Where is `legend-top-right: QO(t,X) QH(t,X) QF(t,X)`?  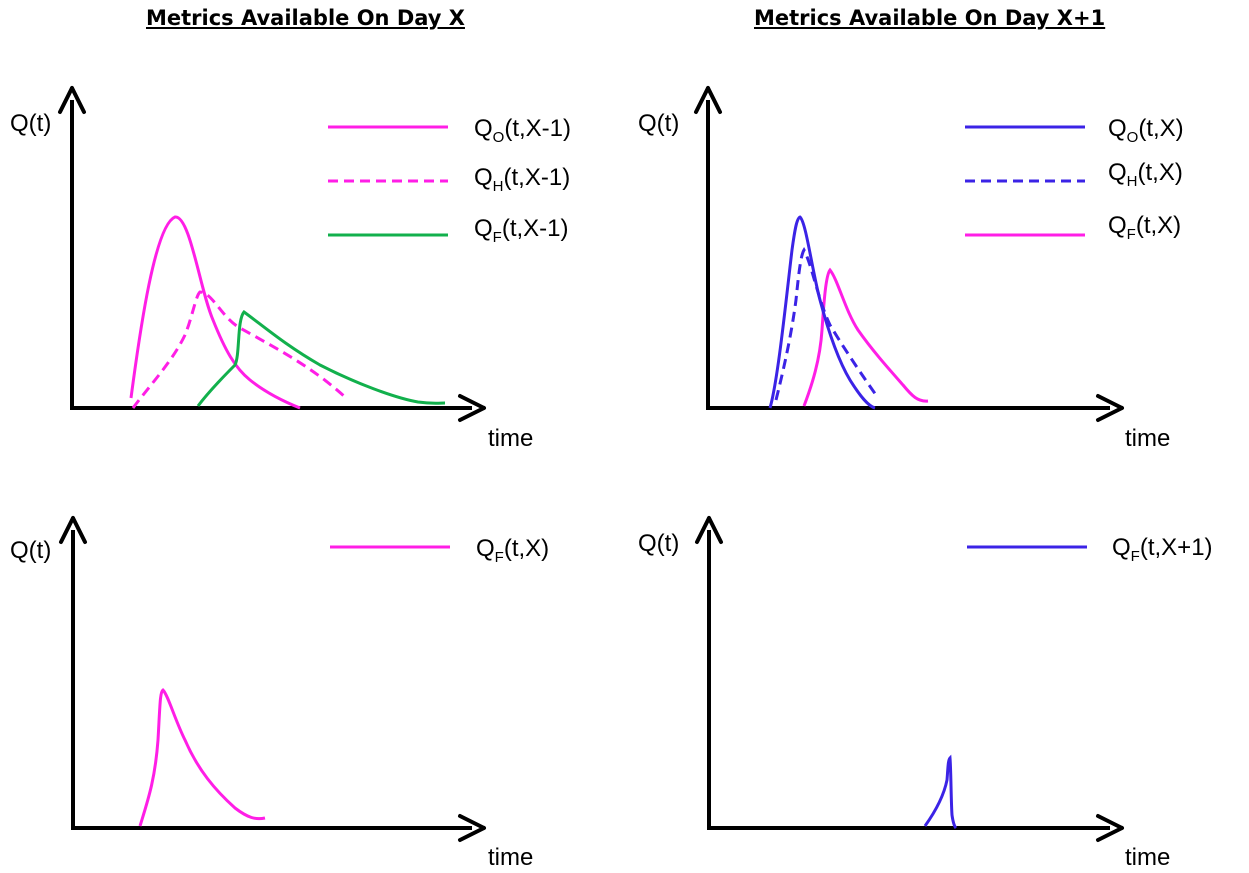 legend-top-right: QO(t,X) QH(t,X) QF(t,X) is located at coordinates (1074, 179).